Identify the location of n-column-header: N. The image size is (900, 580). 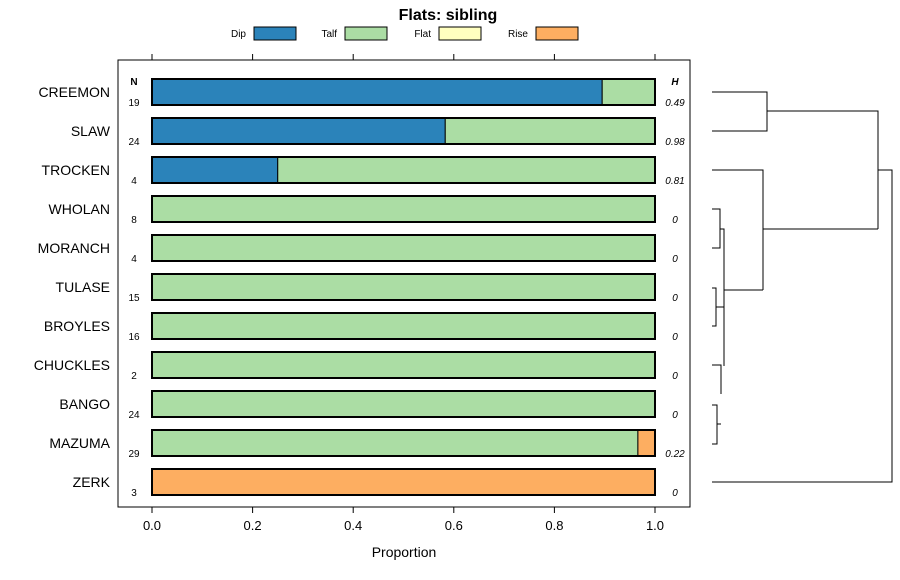
(133, 82).